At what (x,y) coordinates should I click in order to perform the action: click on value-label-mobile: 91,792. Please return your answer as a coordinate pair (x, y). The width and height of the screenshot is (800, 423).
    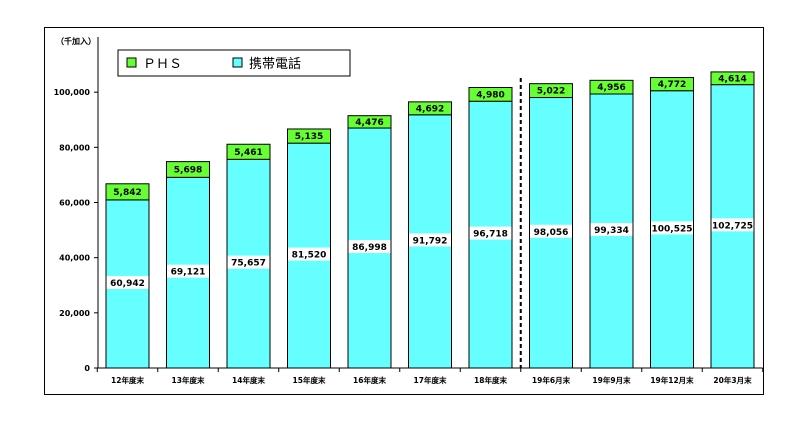
    Looking at the image, I should click on (430, 241).